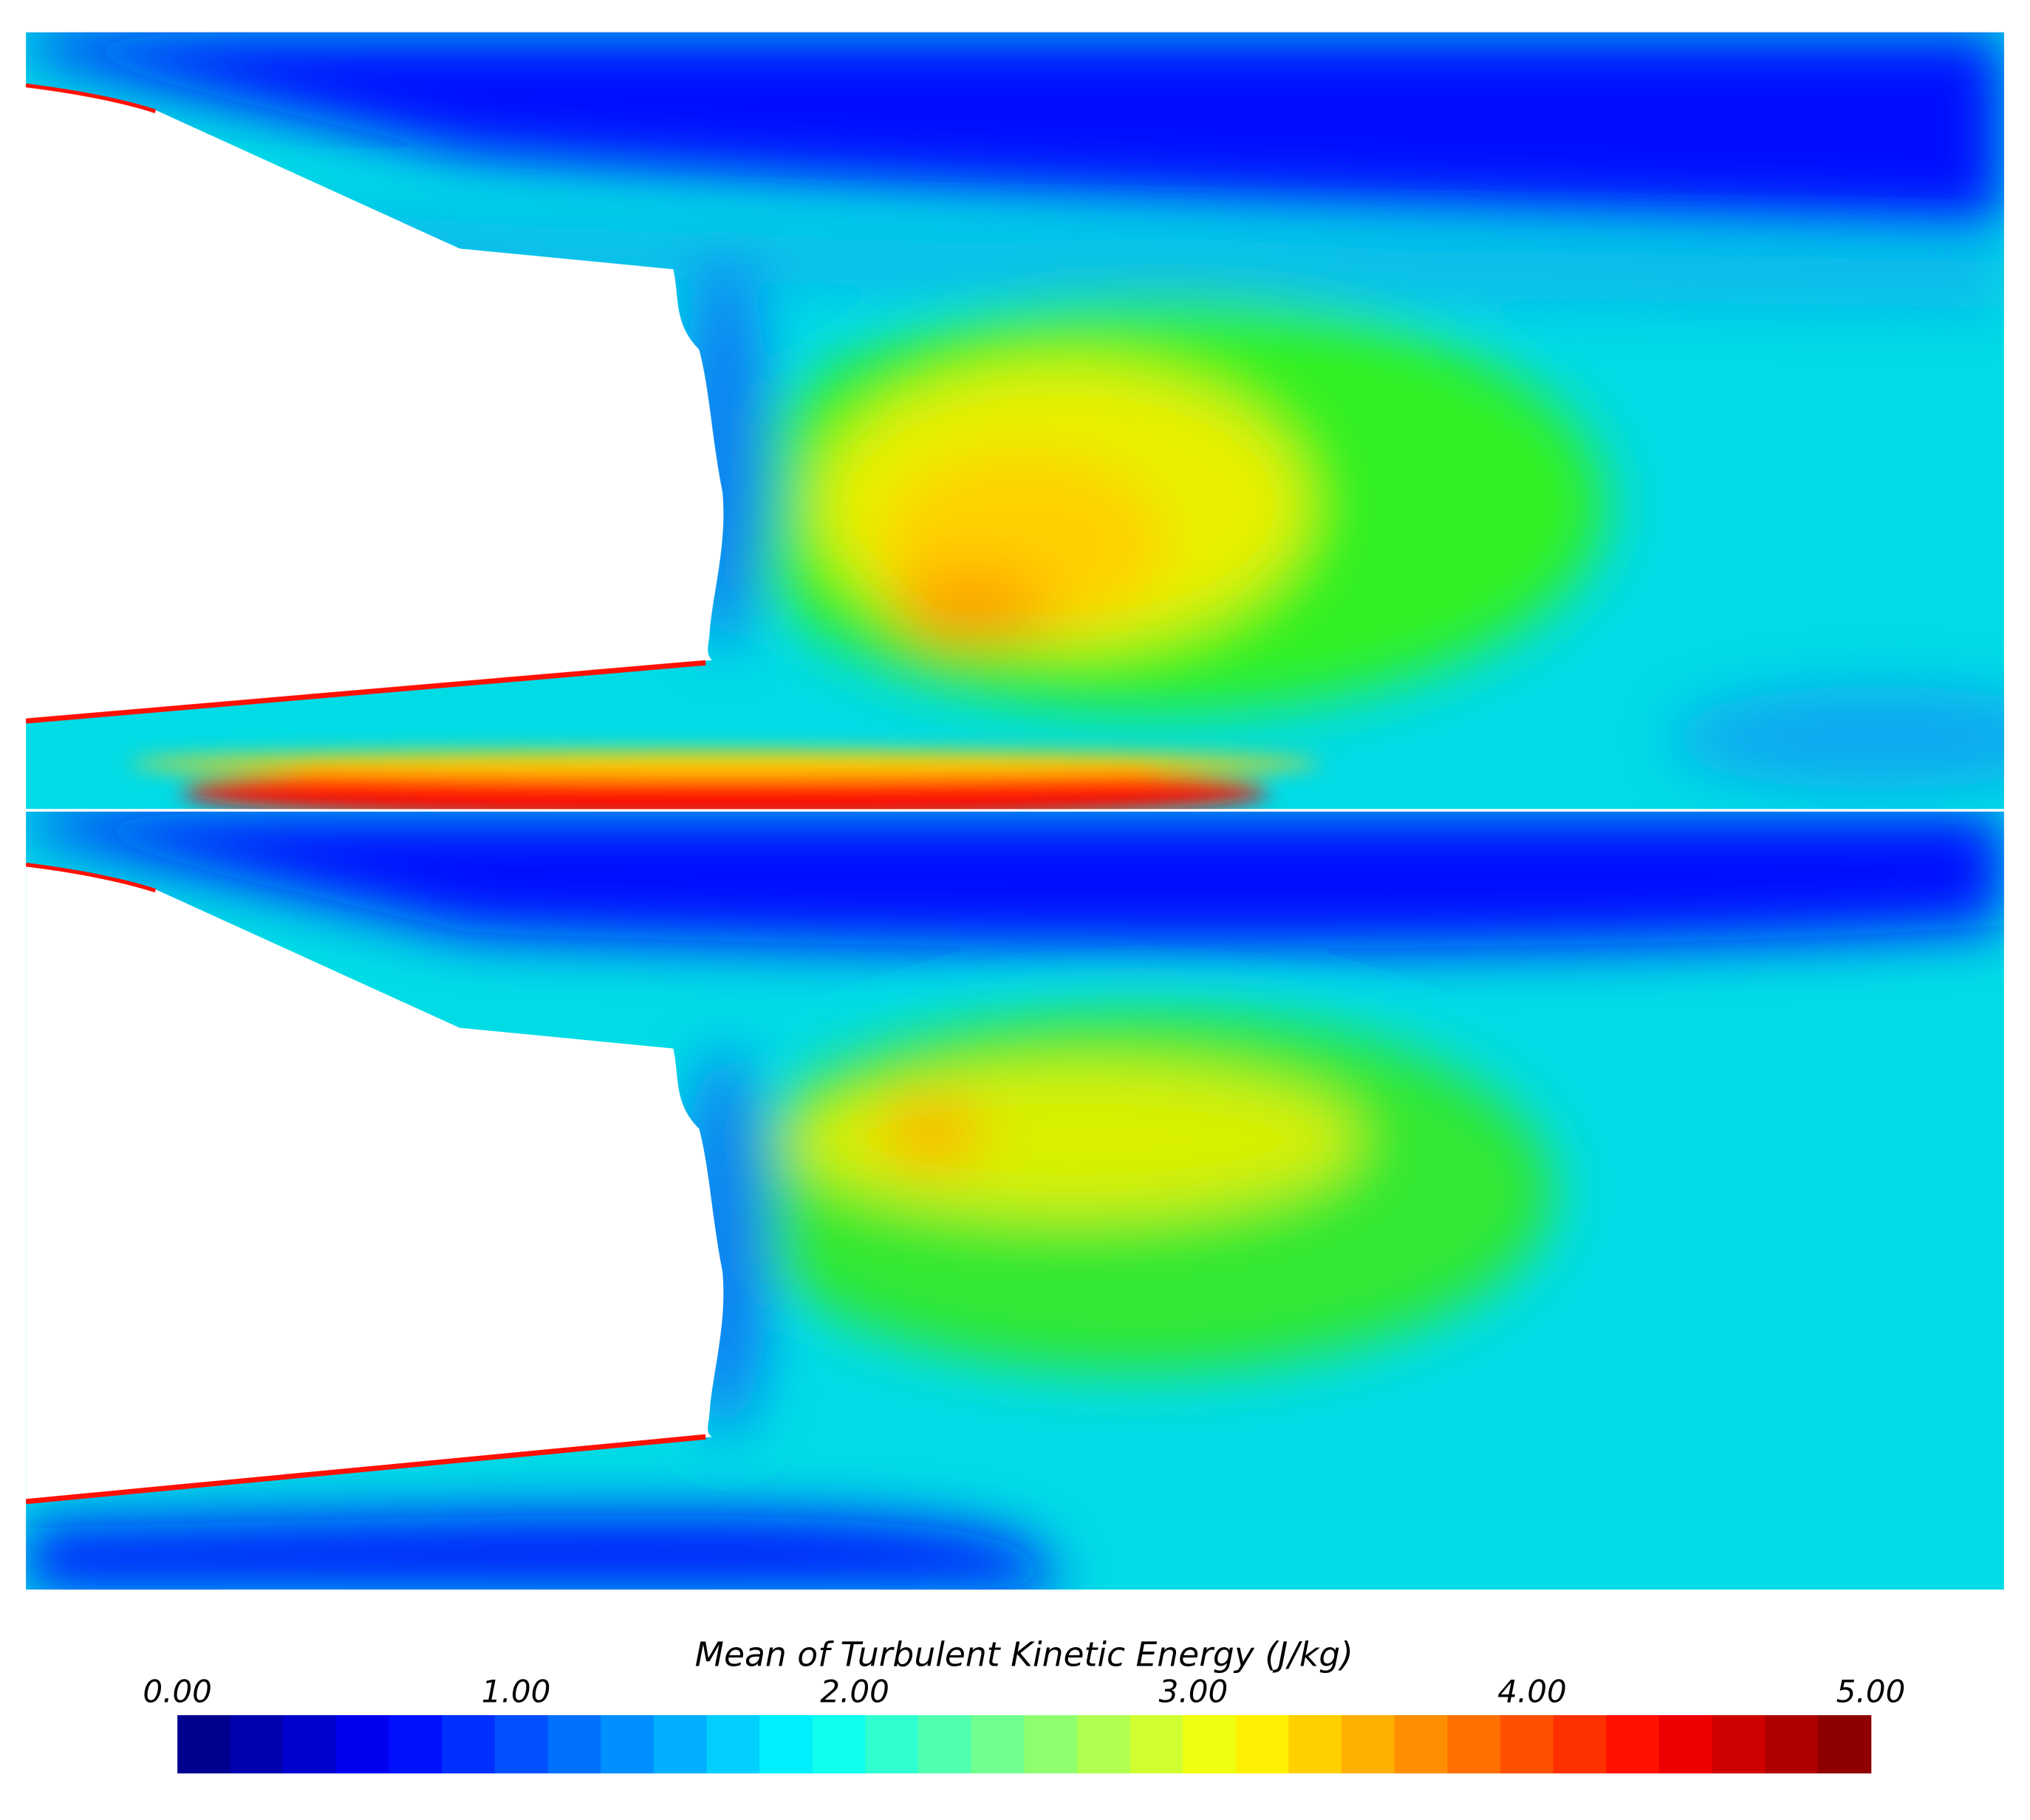 The width and height of the screenshot is (2030, 1820). Describe the element at coordinates (854, 1692) in the screenshot. I see `colorbar-tick-label: 2.00` at that location.